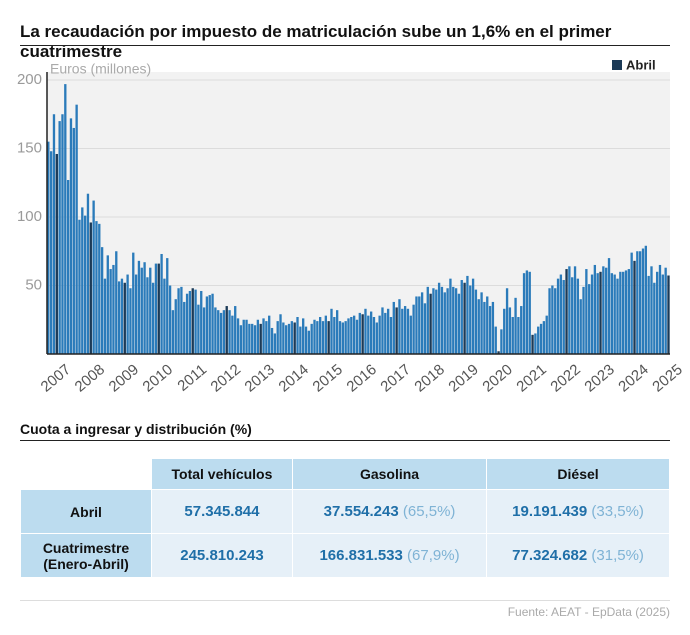  Describe the element at coordinates (395, 378) in the screenshot. I see `x-tick-label: 2017` at that location.